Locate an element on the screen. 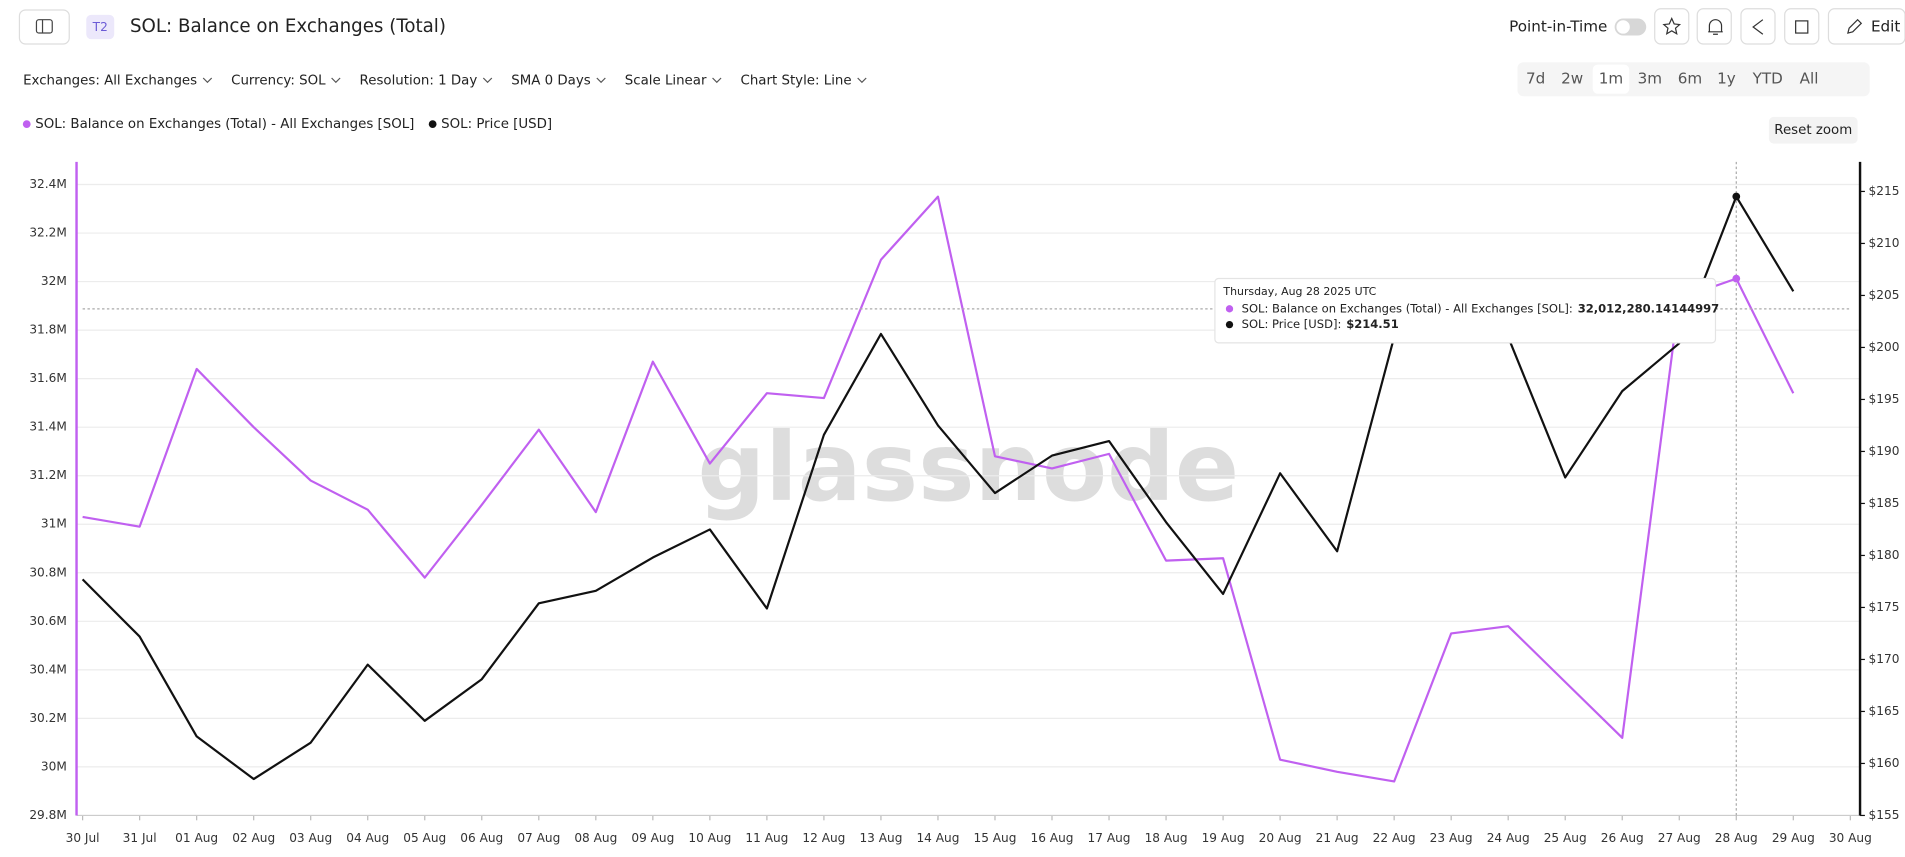 This screenshot has height=857, width=1905. x-tick-label: 21 Aug is located at coordinates (1337, 838).